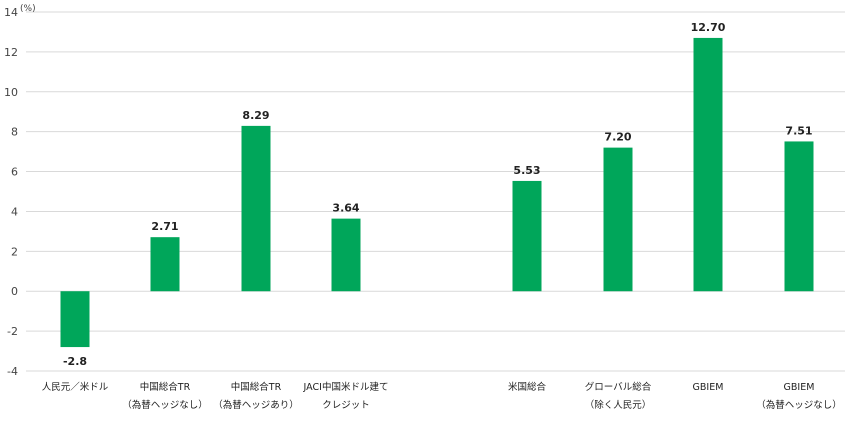 The width and height of the screenshot is (850, 423). Describe the element at coordinates (708, 27) in the screenshot. I see `data-label: 12.70` at that location.